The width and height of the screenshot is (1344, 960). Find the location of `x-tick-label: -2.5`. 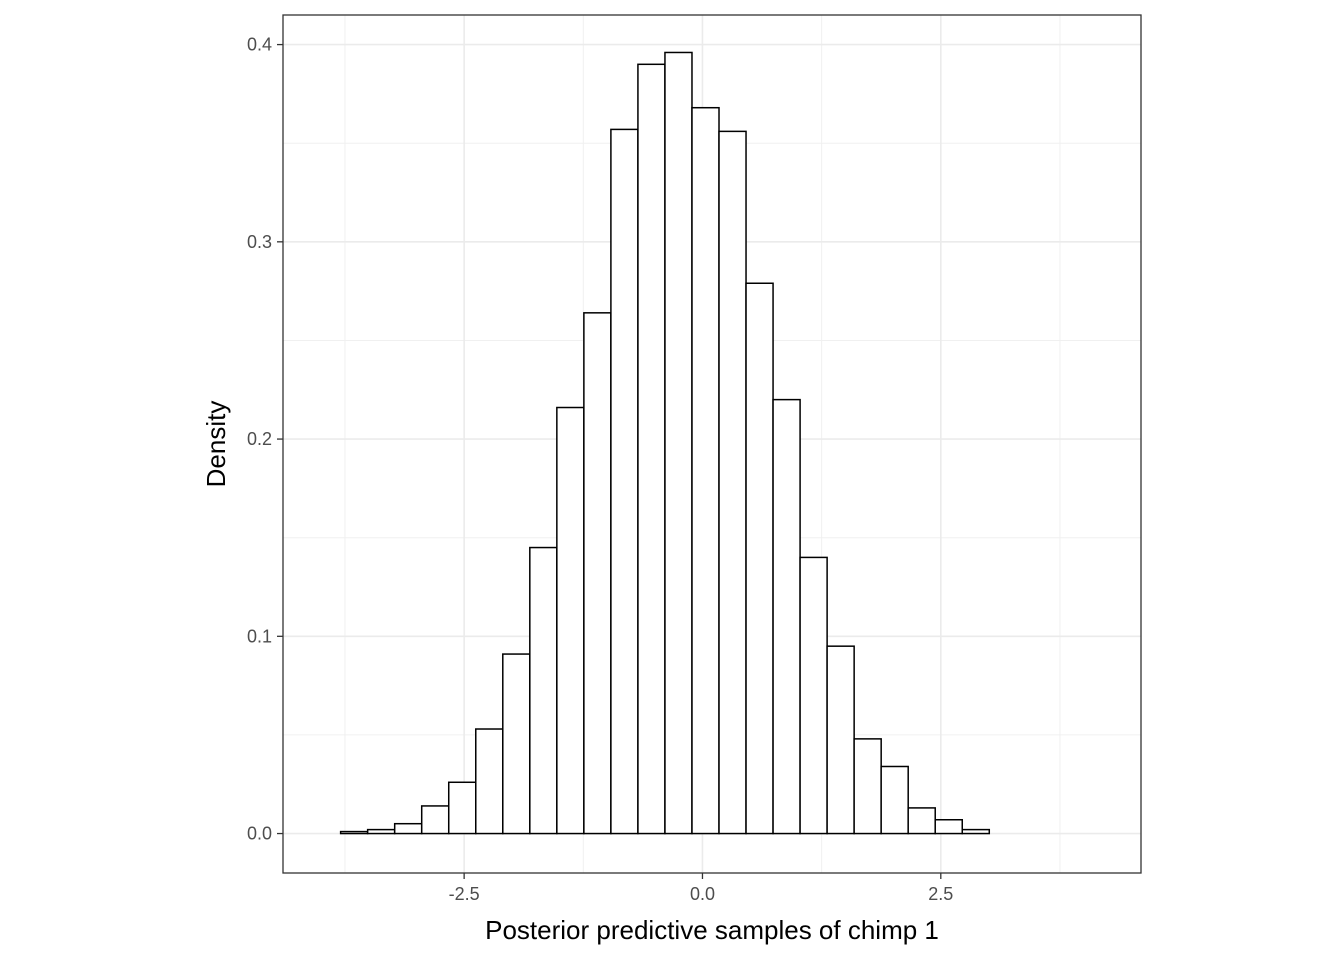

x-tick-label: -2.5 is located at coordinates (464, 894).